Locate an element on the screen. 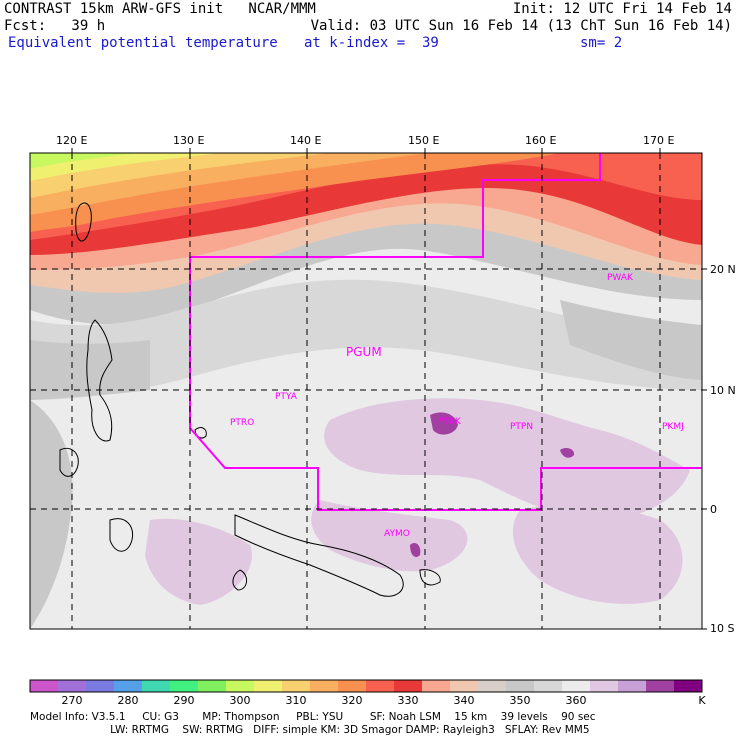 The width and height of the screenshot is (740, 740). colorbar-tick-label: 320 is located at coordinates (352, 700).